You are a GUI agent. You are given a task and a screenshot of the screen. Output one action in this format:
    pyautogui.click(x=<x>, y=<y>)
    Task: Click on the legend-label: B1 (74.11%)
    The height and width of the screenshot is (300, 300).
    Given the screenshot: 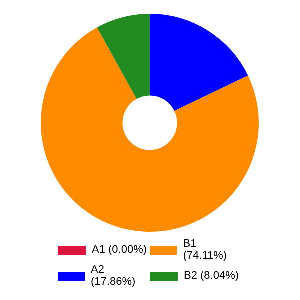 What is the action you would take?
    pyautogui.click(x=205, y=250)
    